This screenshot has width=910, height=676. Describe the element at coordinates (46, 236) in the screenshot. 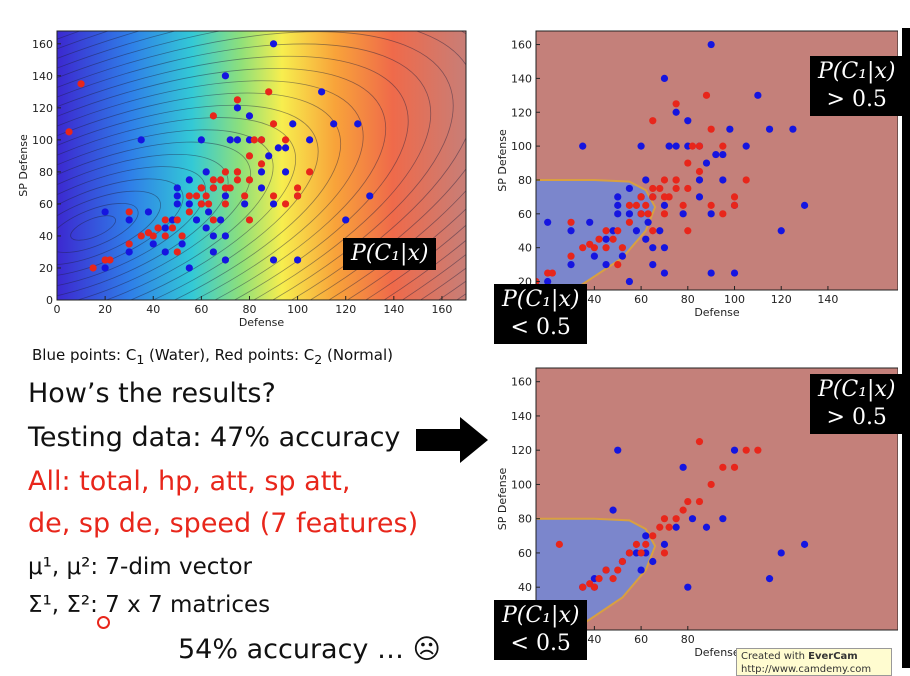

I see `y-tick-label: 40` at that location.